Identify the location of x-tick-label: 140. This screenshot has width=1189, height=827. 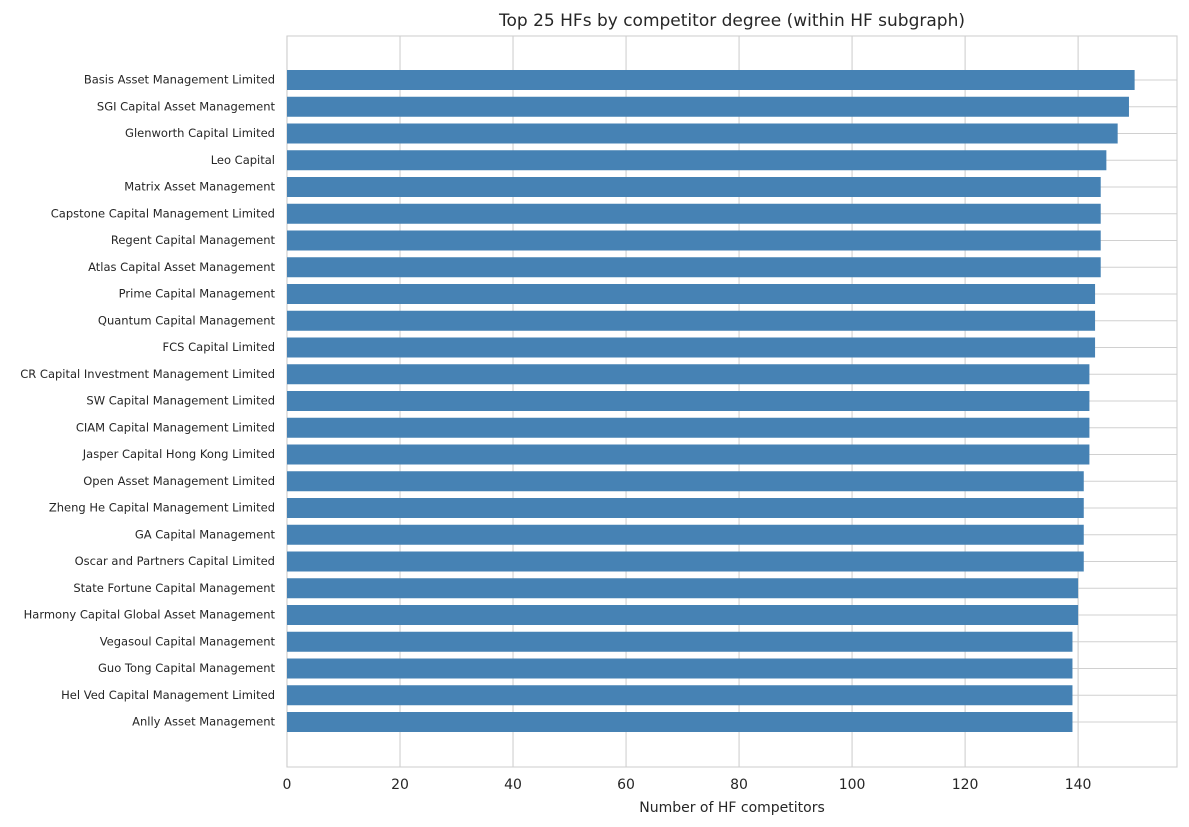
(1078, 785).